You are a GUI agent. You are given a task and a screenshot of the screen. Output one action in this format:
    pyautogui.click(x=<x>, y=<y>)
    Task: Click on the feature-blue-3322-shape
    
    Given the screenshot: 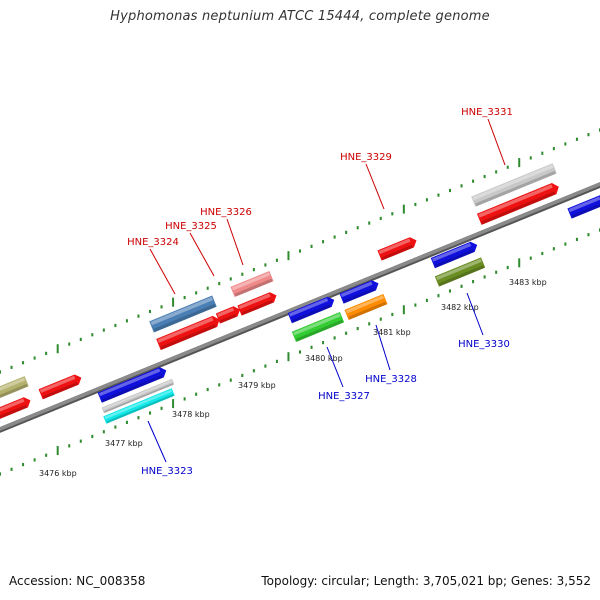 What is the action you would take?
    pyautogui.click(x=132, y=385)
    